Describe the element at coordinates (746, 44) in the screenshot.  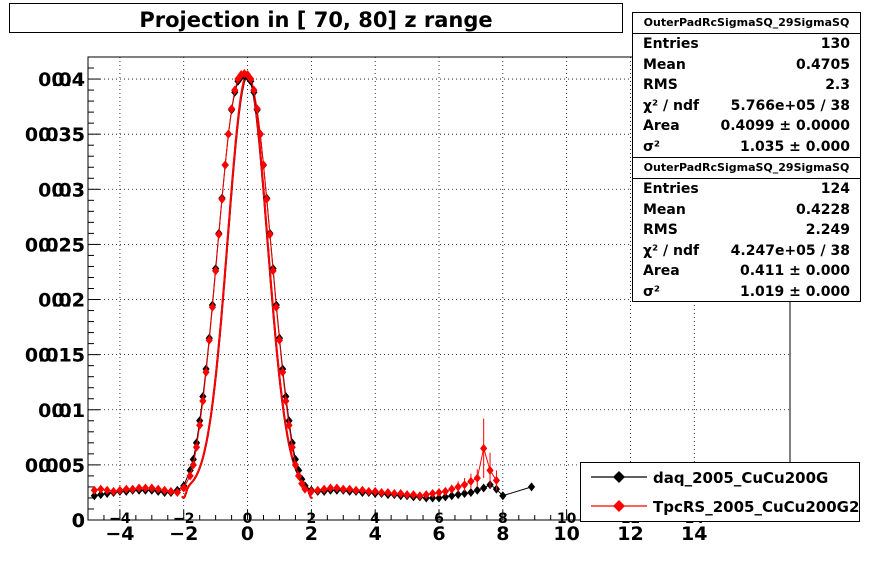
I see `stats-row-entries: Entries 130` at that location.